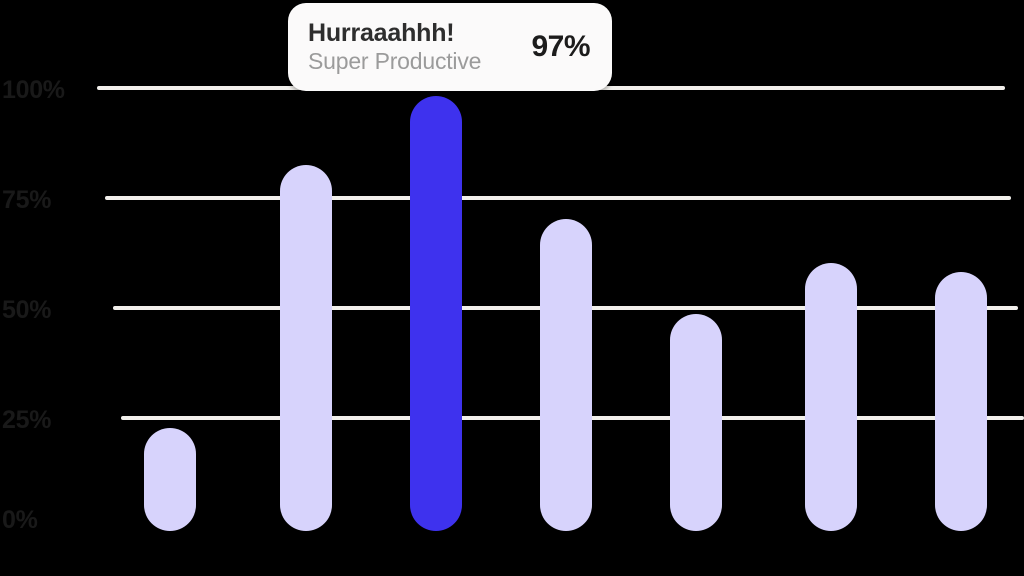 Image resolution: width=1024 pixels, height=576 pixels. I want to click on tooltip-value: 97%, so click(560, 46).